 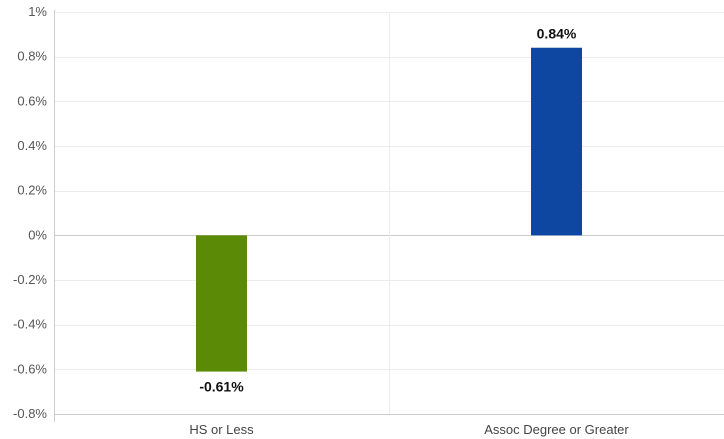 I want to click on y-tick-label: -0.6%, so click(x=30, y=368).